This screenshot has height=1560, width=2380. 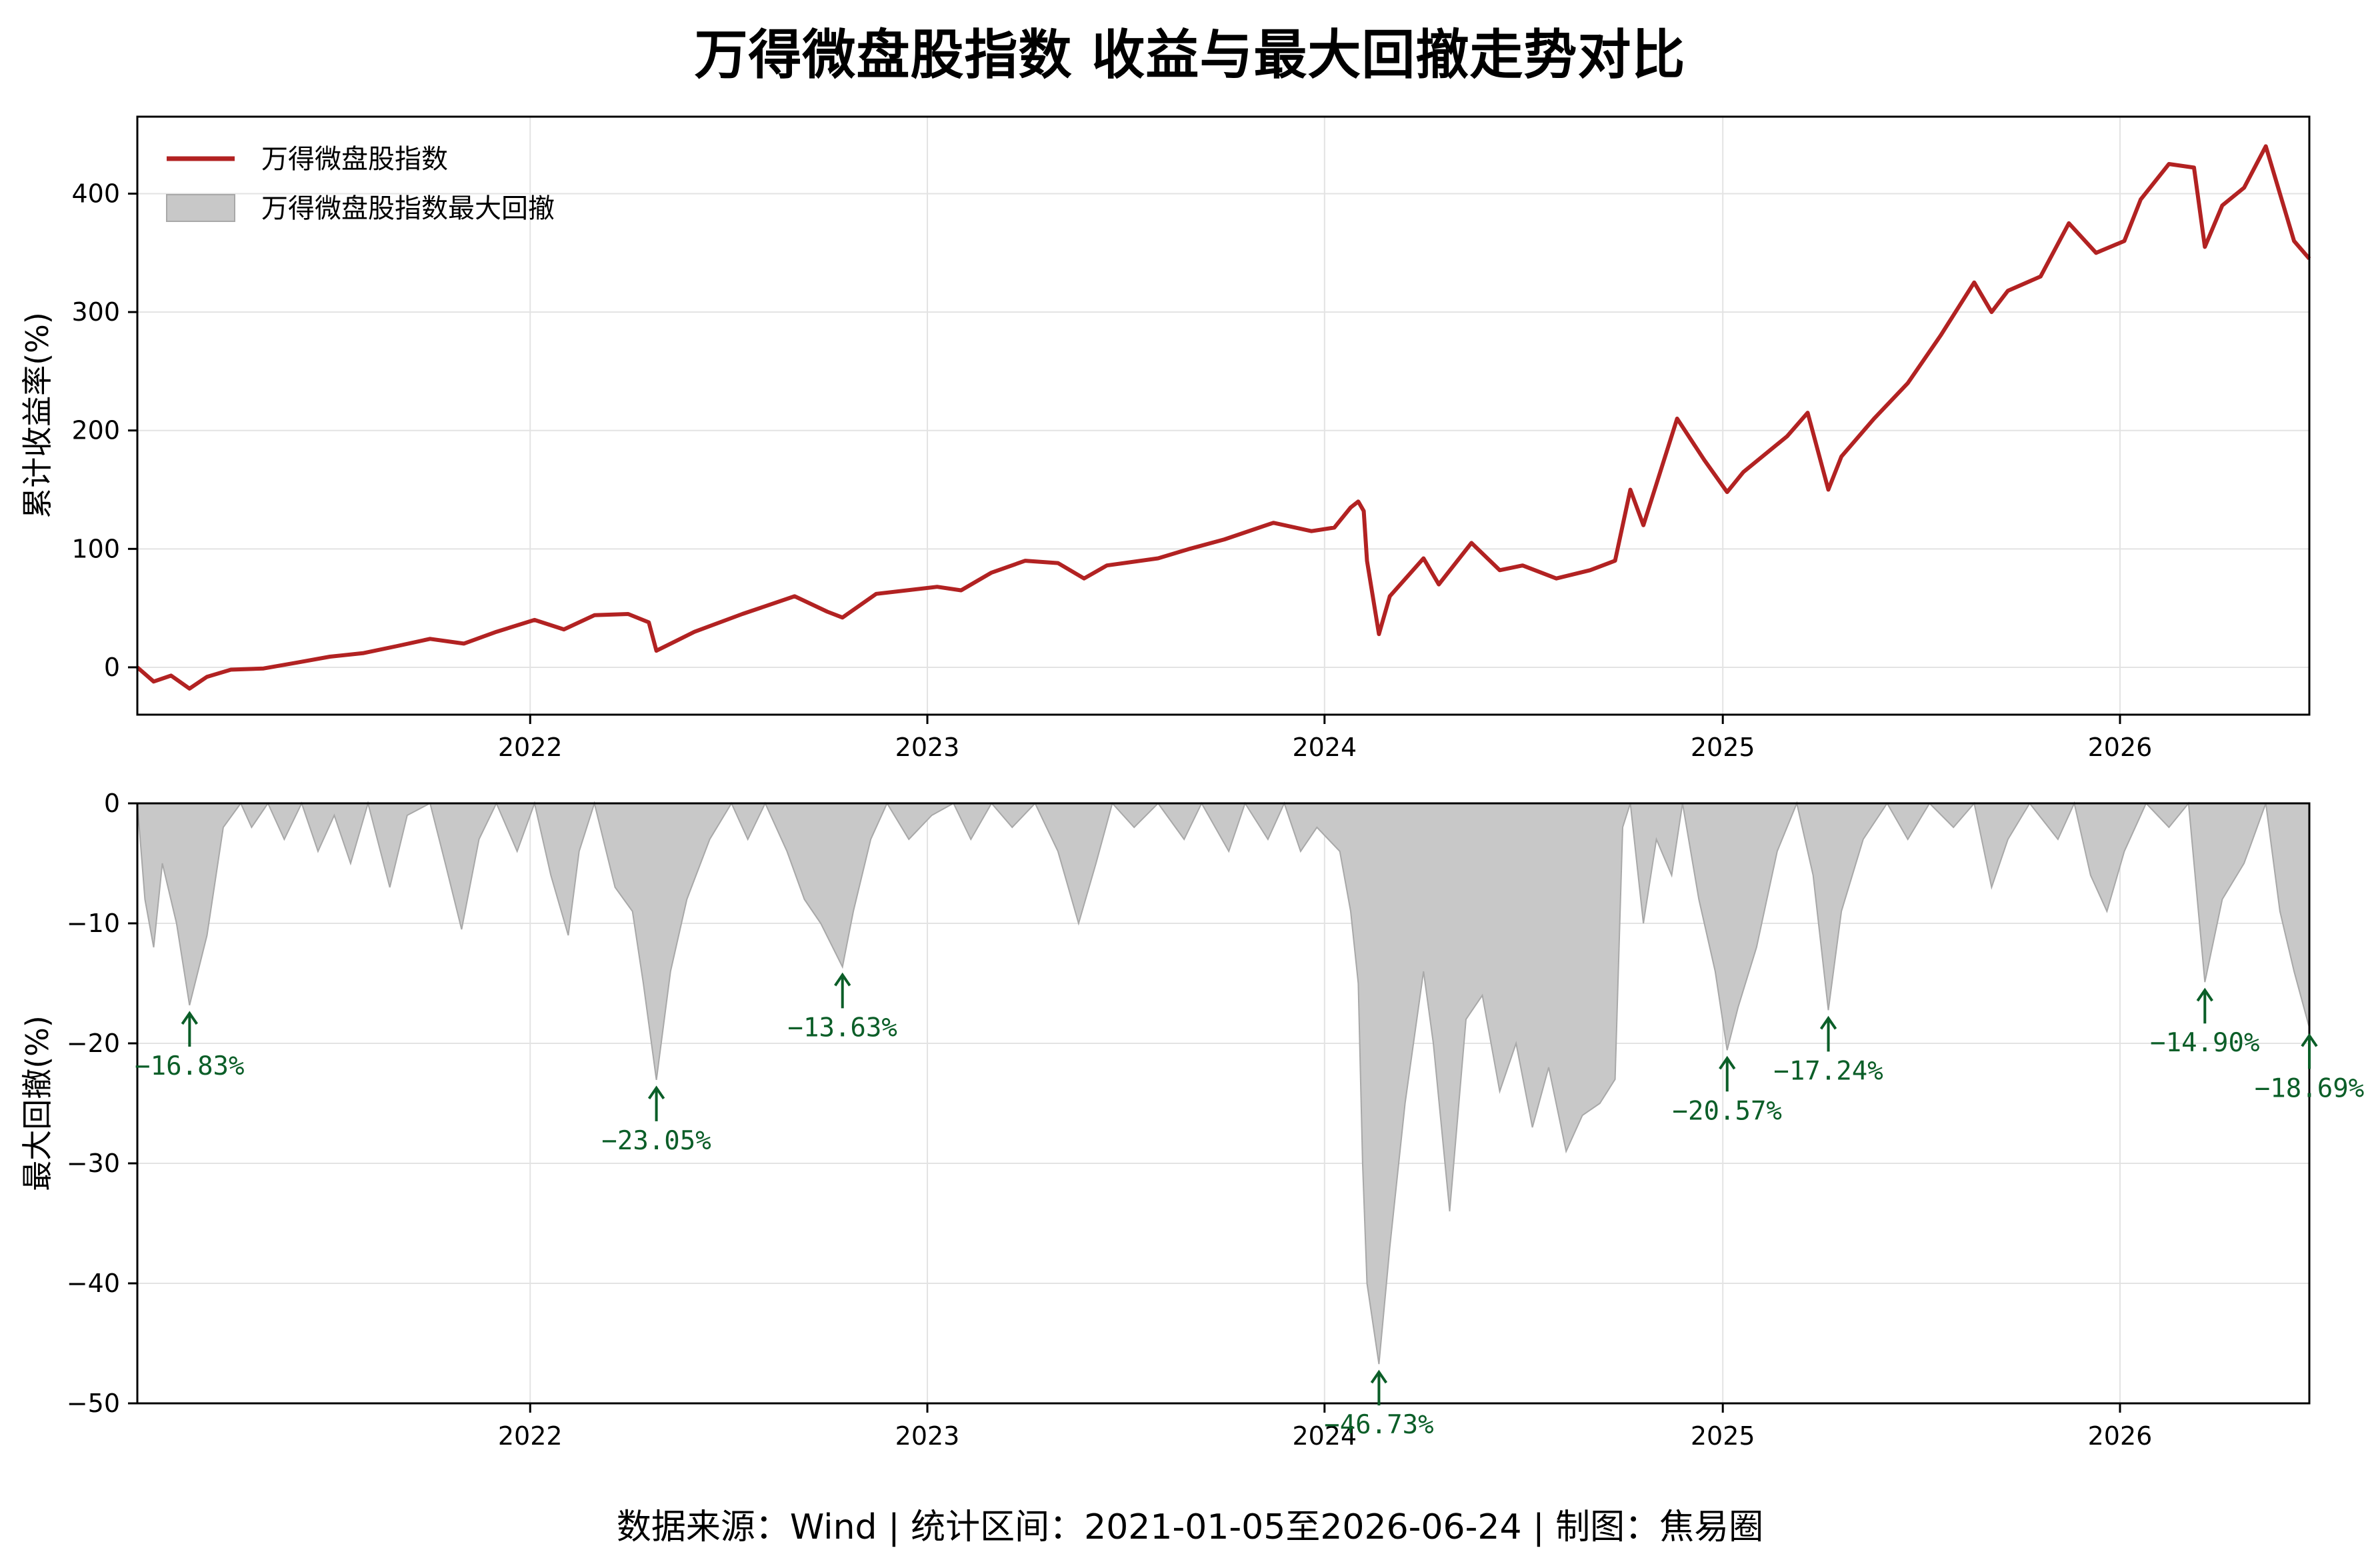 I want to click on drawdown-annotation: −14.90%, so click(x=2204, y=1022).